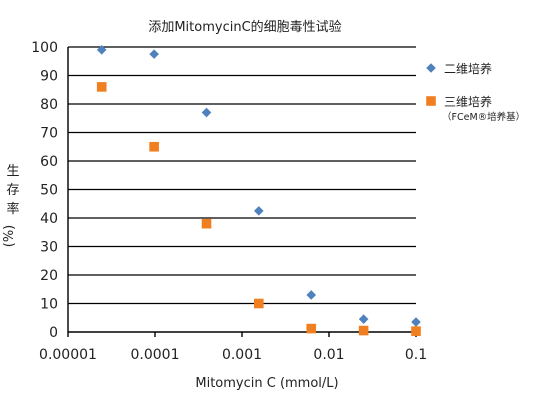  Describe the element at coordinates (468, 68) in the screenshot. I see `legend-label: 二维培养` at that location.